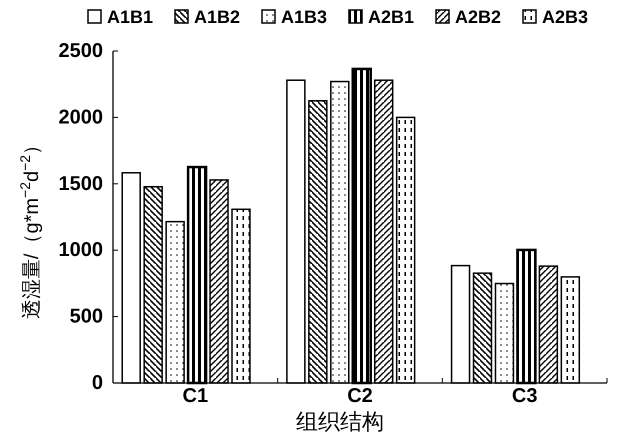 The width and height of the screenshot is (620, 437). Describe the element at coordinates (130, 17) in the screenshot. I see `legend-label: A1B1` at that location.